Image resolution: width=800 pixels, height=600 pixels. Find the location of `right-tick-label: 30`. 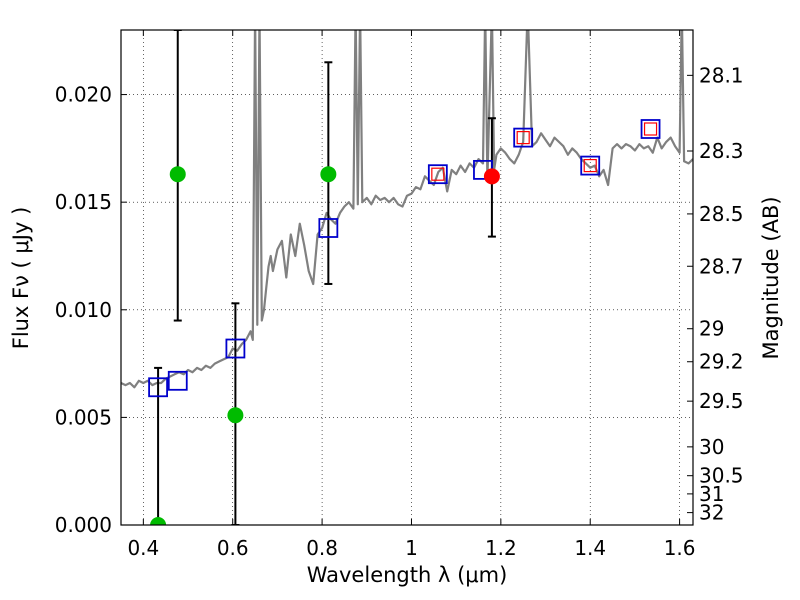

right-tick-label: 30 is located at coordinates (711, 447).